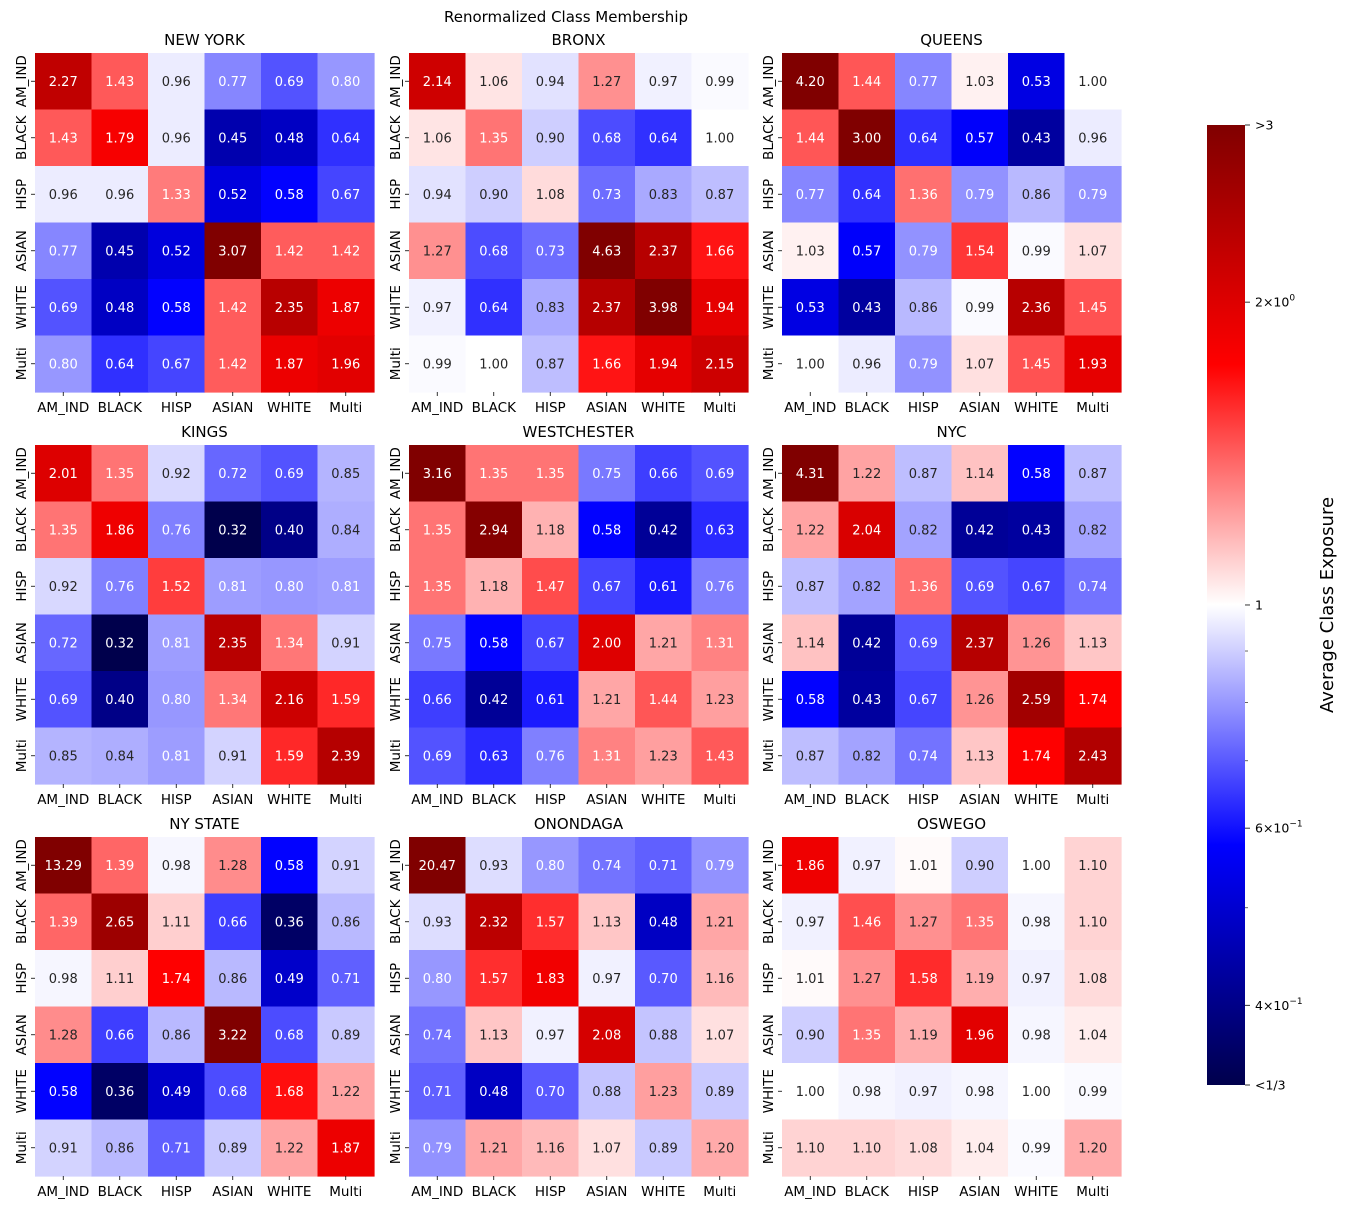 The height and width of the screenshot is (1211, 1347). What do you see at coordinates (289, 1092) in the screenshot?
I see `cell-value-label: 1.68` at bounding box center [289, 1092].